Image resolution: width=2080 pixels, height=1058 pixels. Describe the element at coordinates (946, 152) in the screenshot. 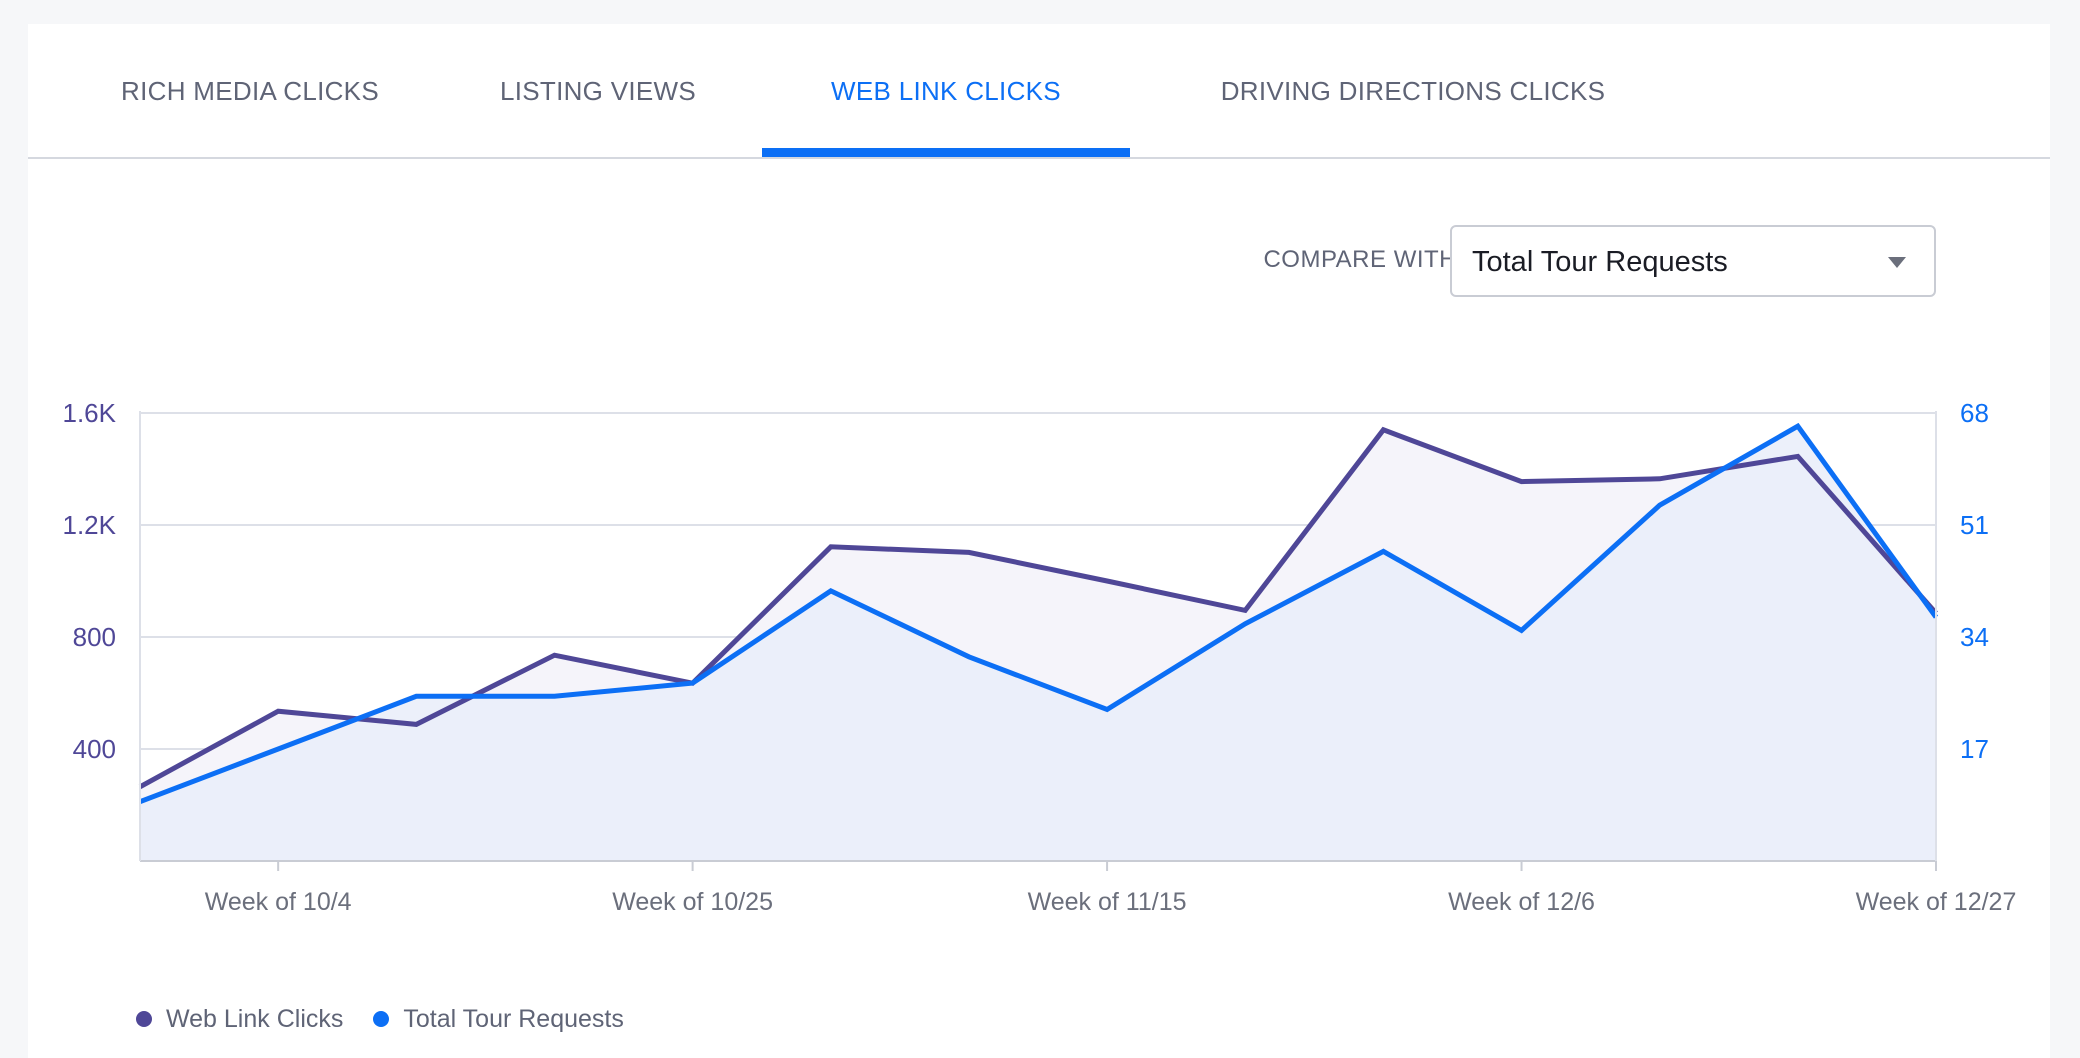

I see `active-tab-indicator` at that location.